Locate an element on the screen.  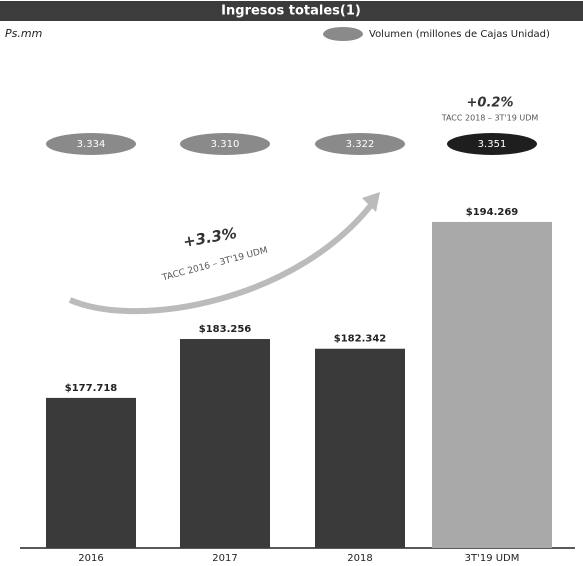
annotation-sub: TACC 2016 – 3T'19 UDM is located at coordinates (214, 265).